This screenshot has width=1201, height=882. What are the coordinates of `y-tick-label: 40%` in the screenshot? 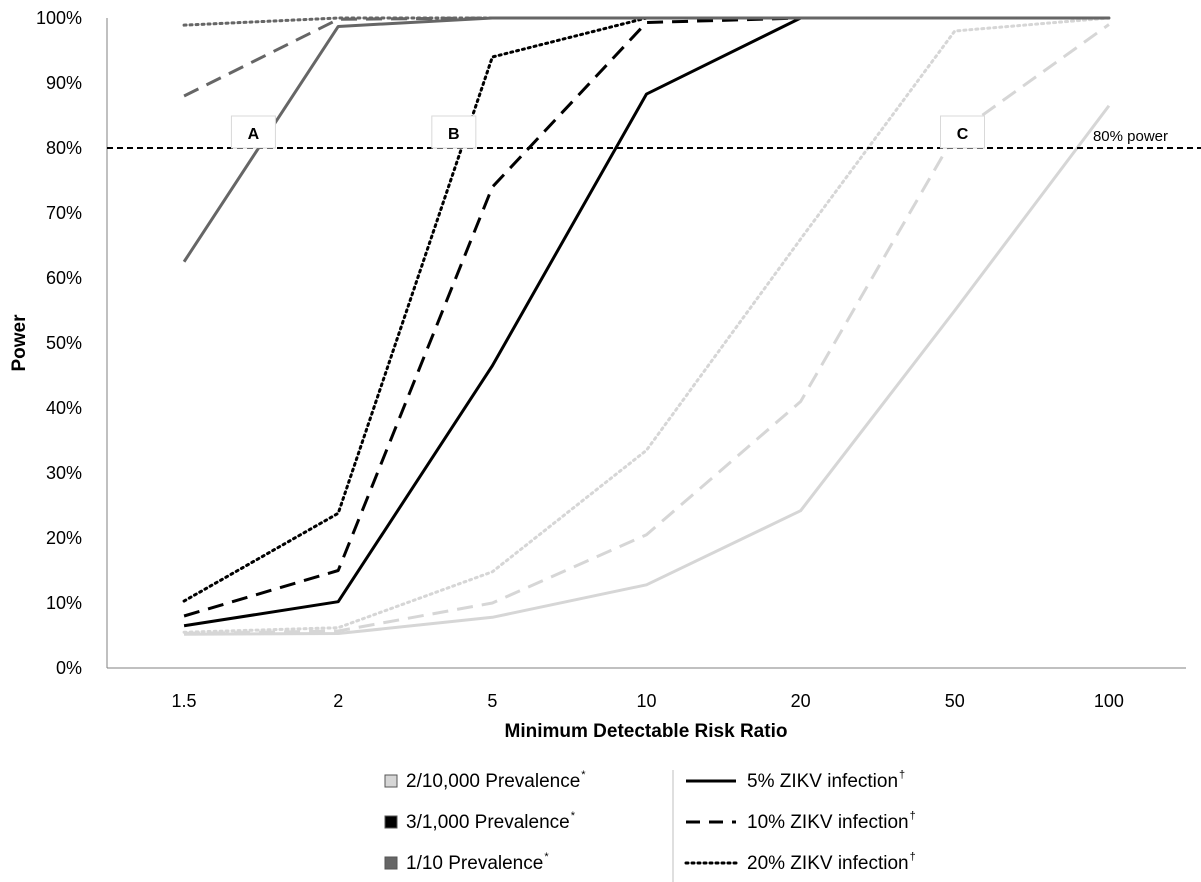 It's located at (64, 408).